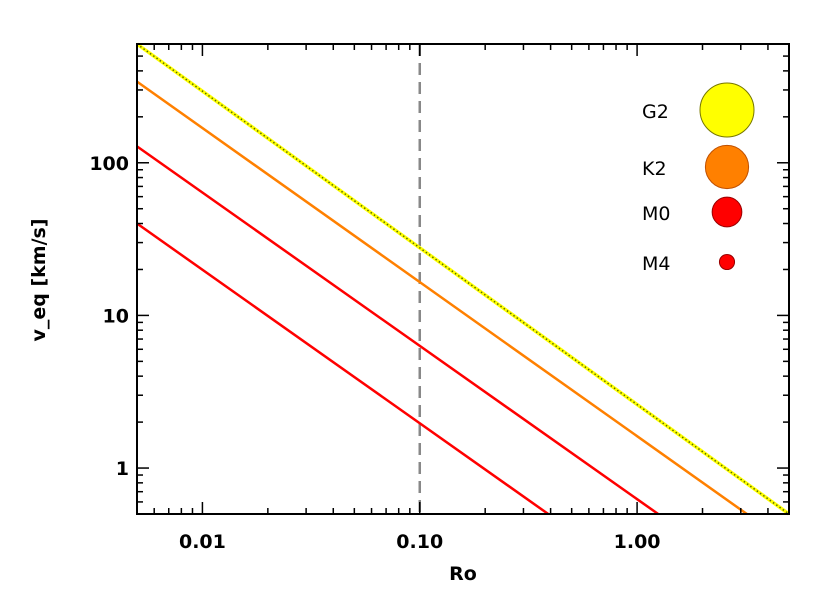 The height and width of the screenshot is (600, 830). Describe the element at coordinates (654, 169) in the screenshot. I see `legend-label-k2: K2` at that location.